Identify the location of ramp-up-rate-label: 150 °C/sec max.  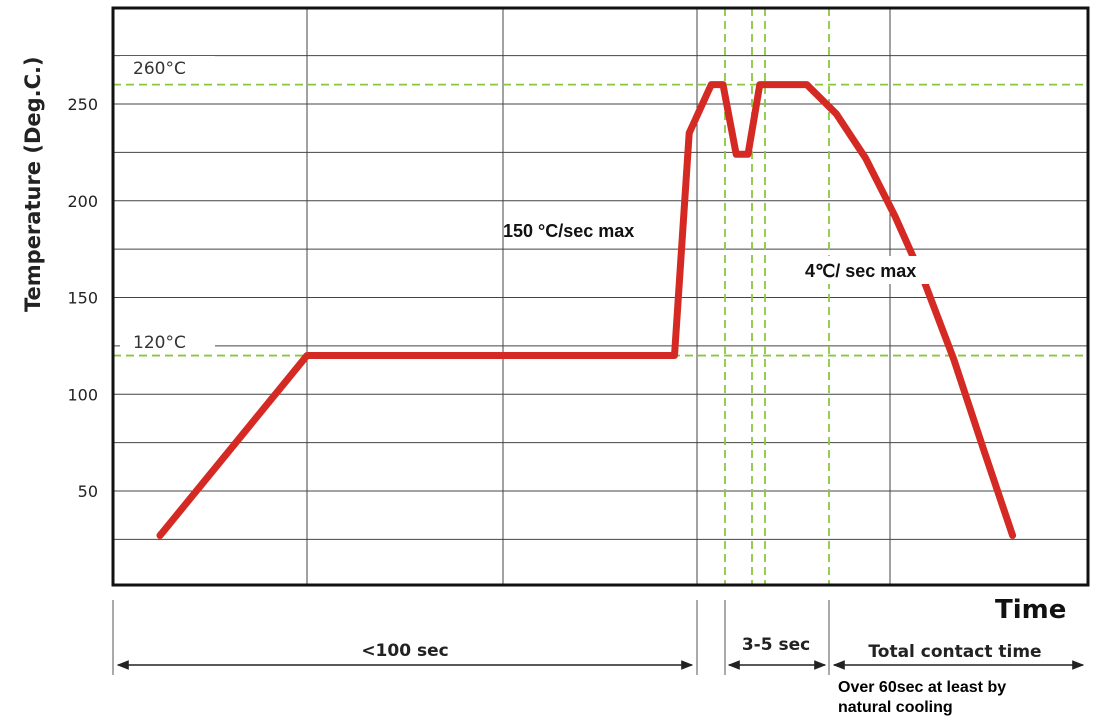
(568, 231).